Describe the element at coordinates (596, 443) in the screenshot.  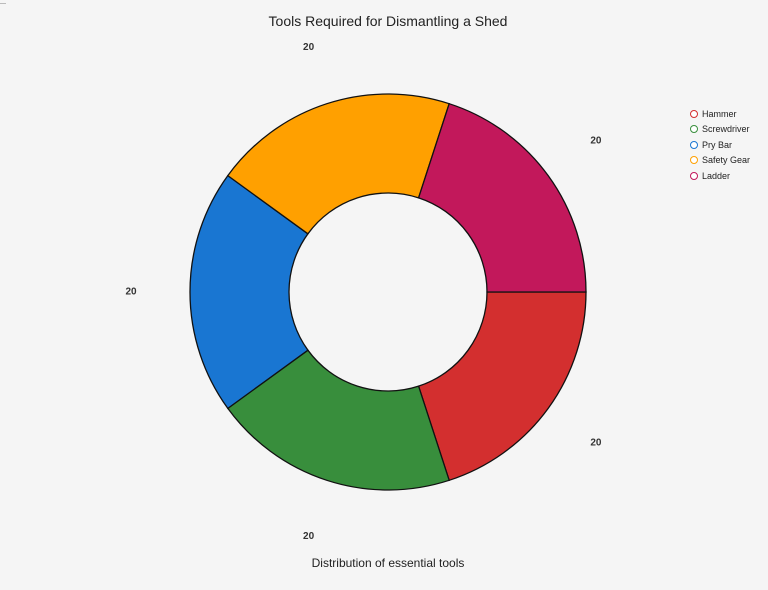
I see `data-label-hammer: 20` at that location.